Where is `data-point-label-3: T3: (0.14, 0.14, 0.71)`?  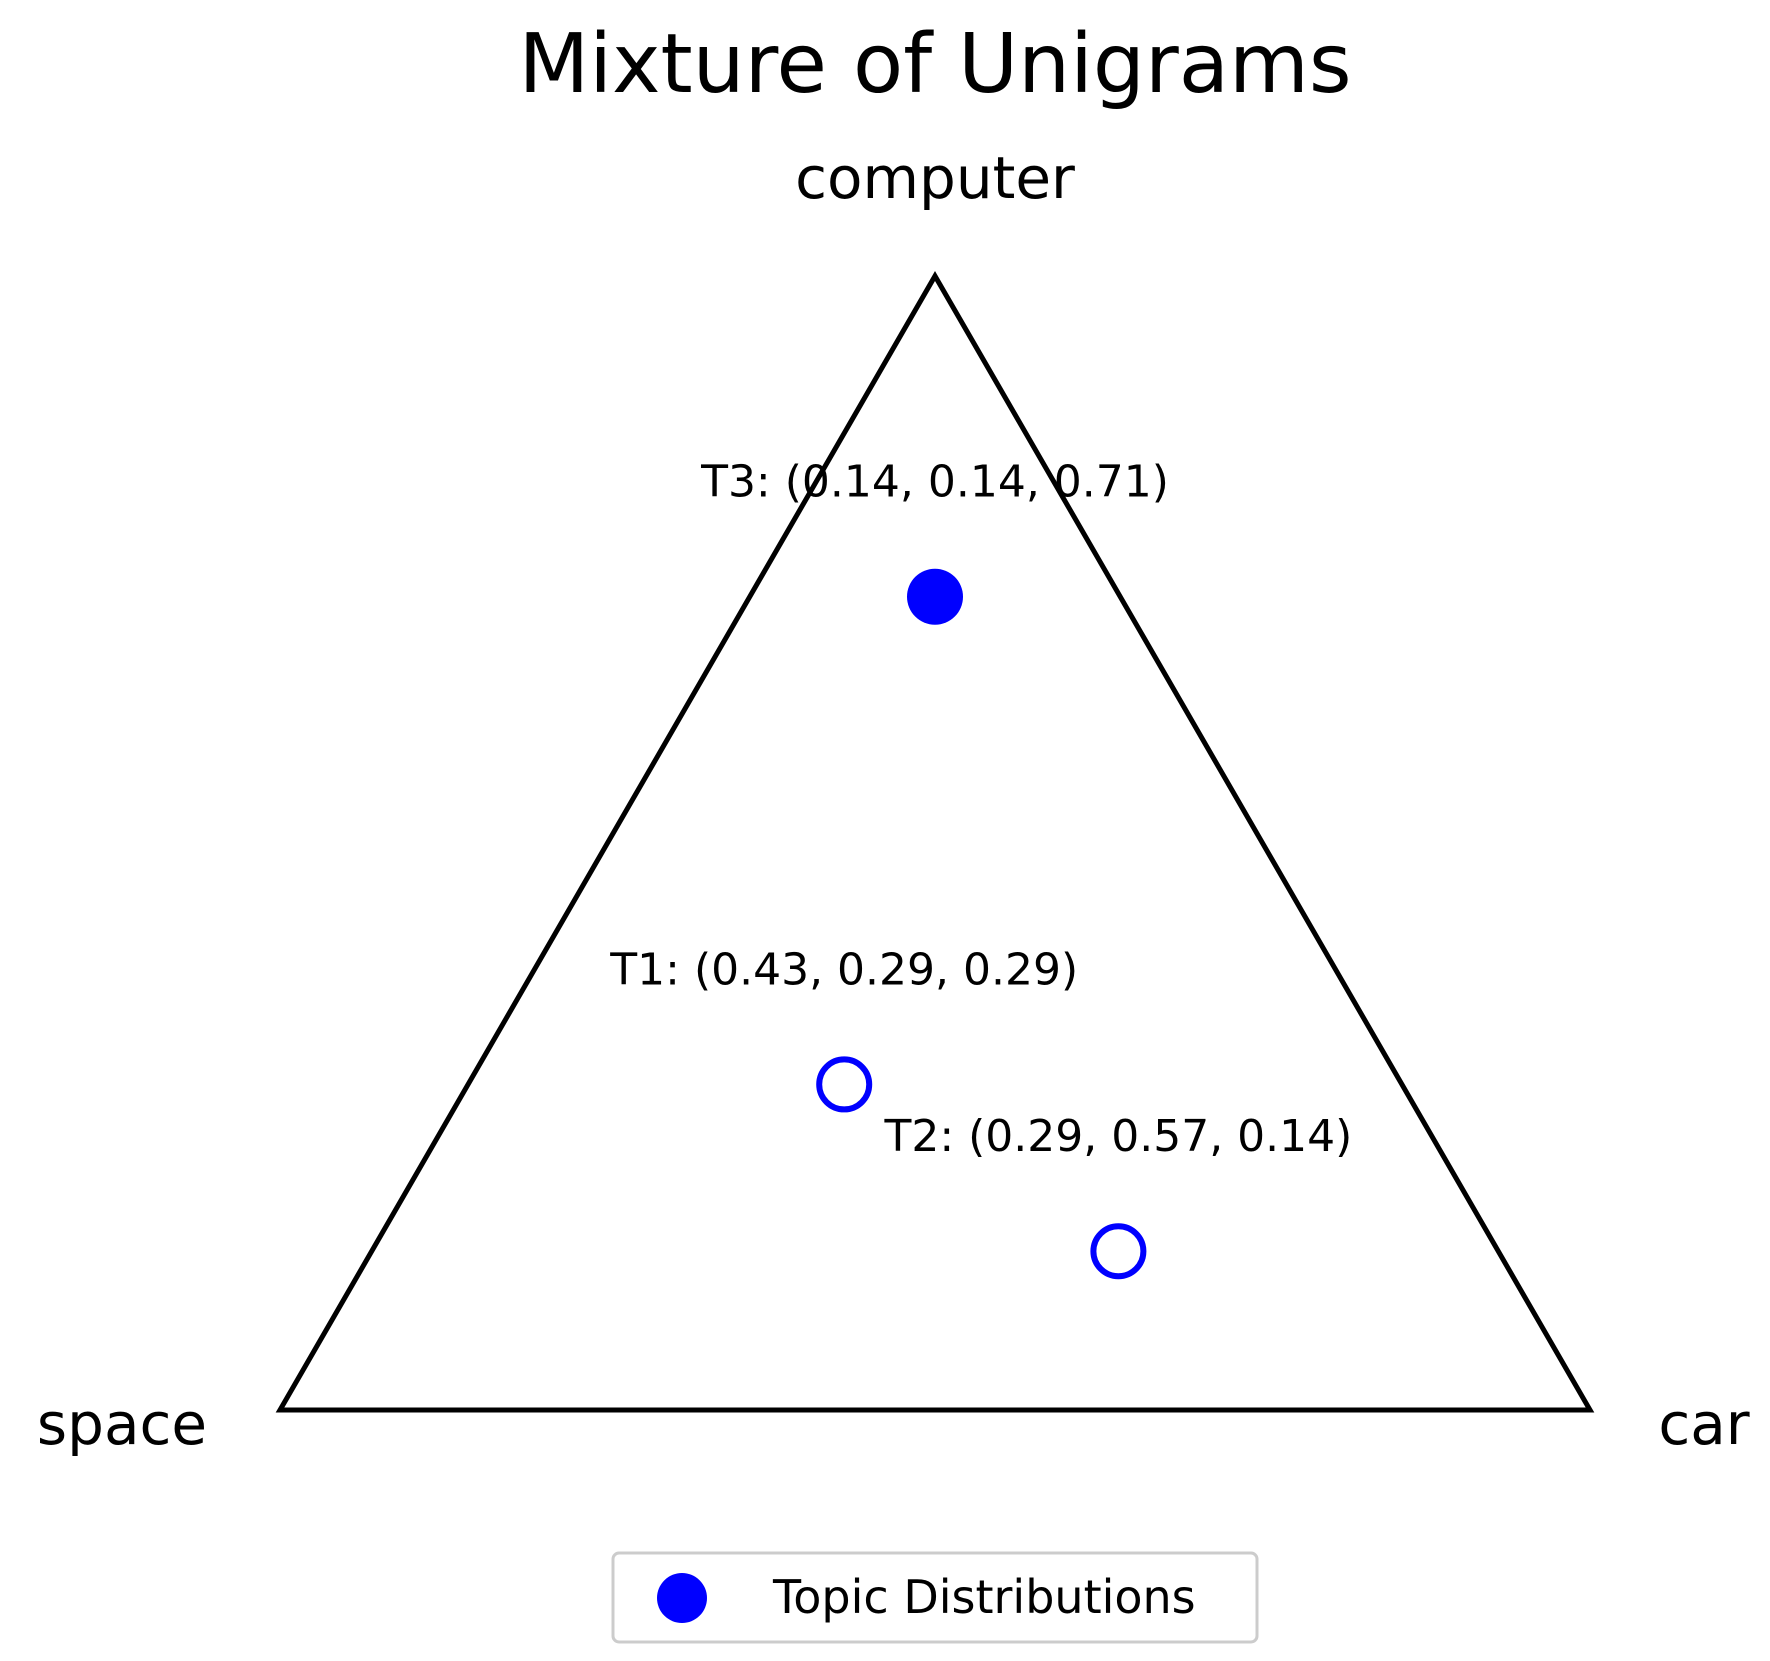 data-point-label-3: T3: (0.14, 0.14, 0.71) is located at coordinates (934, 482).